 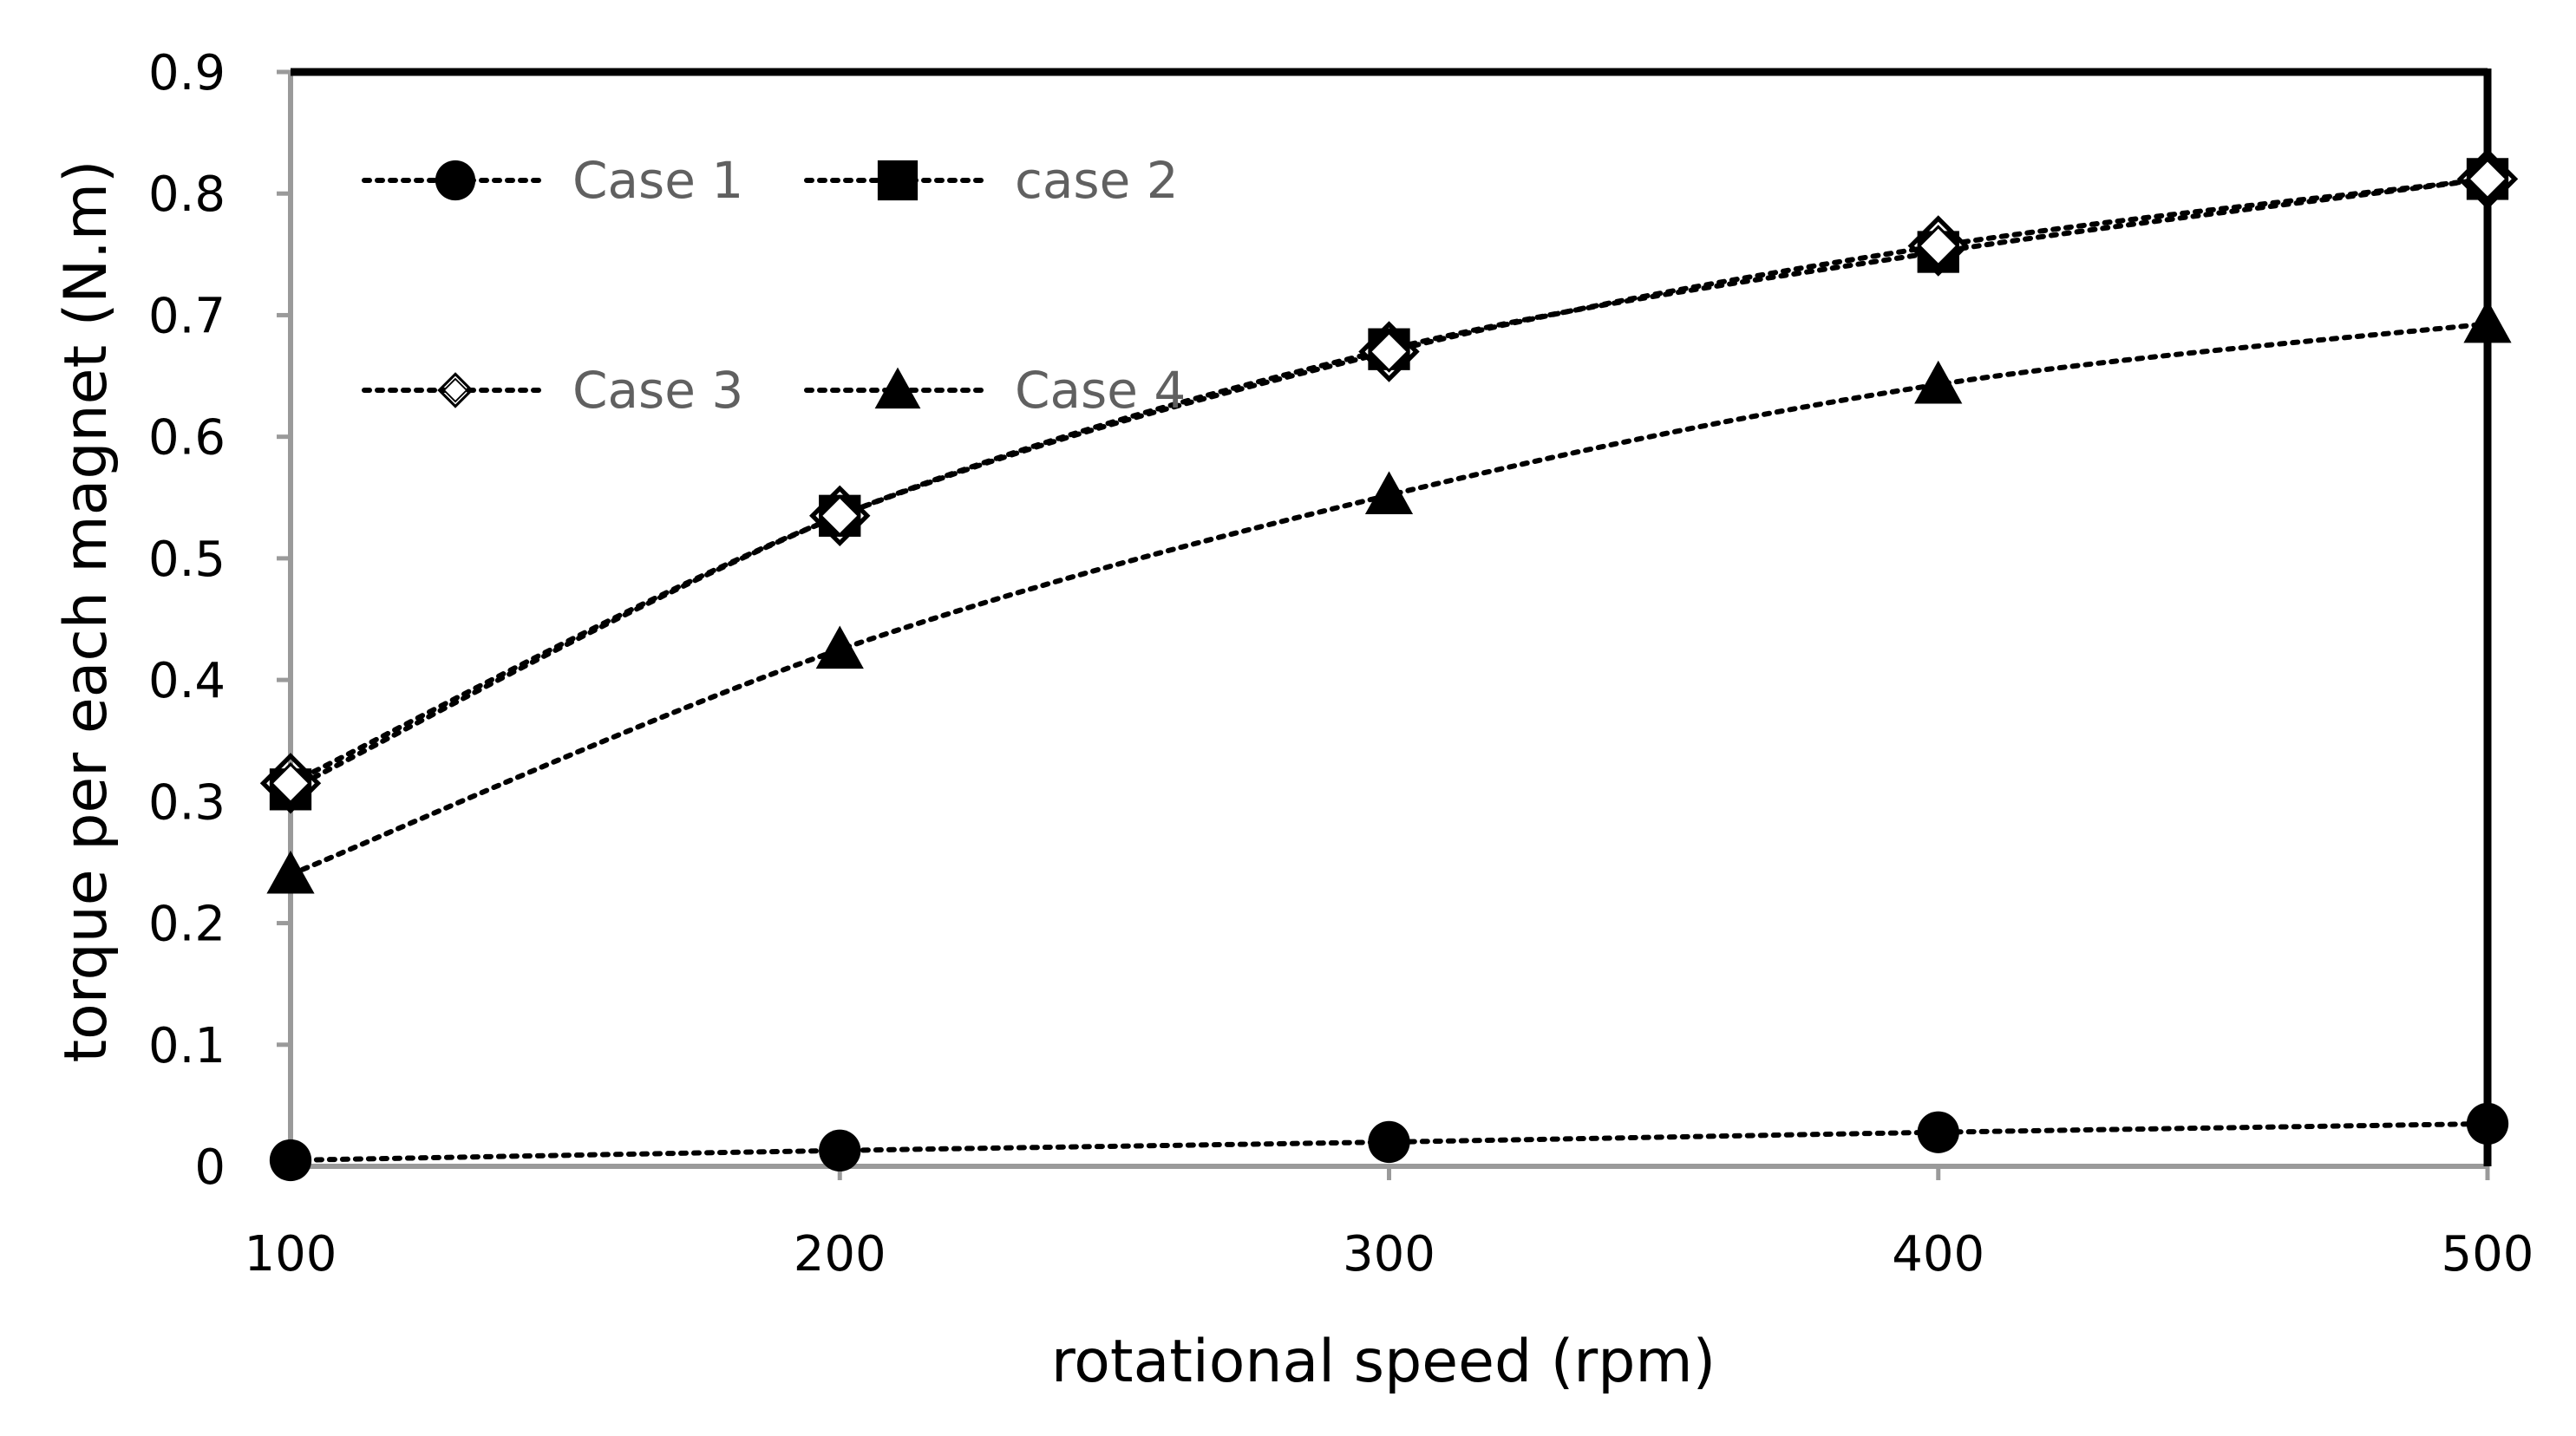 What do you see at coordinates (219, 620) in the screenshot?
I see `y-axis-ticks: 0 0.1 0.2 0.3 0.4 0.5 0.6 0.7 0.8 0.9` at bounding box center [219, 620].